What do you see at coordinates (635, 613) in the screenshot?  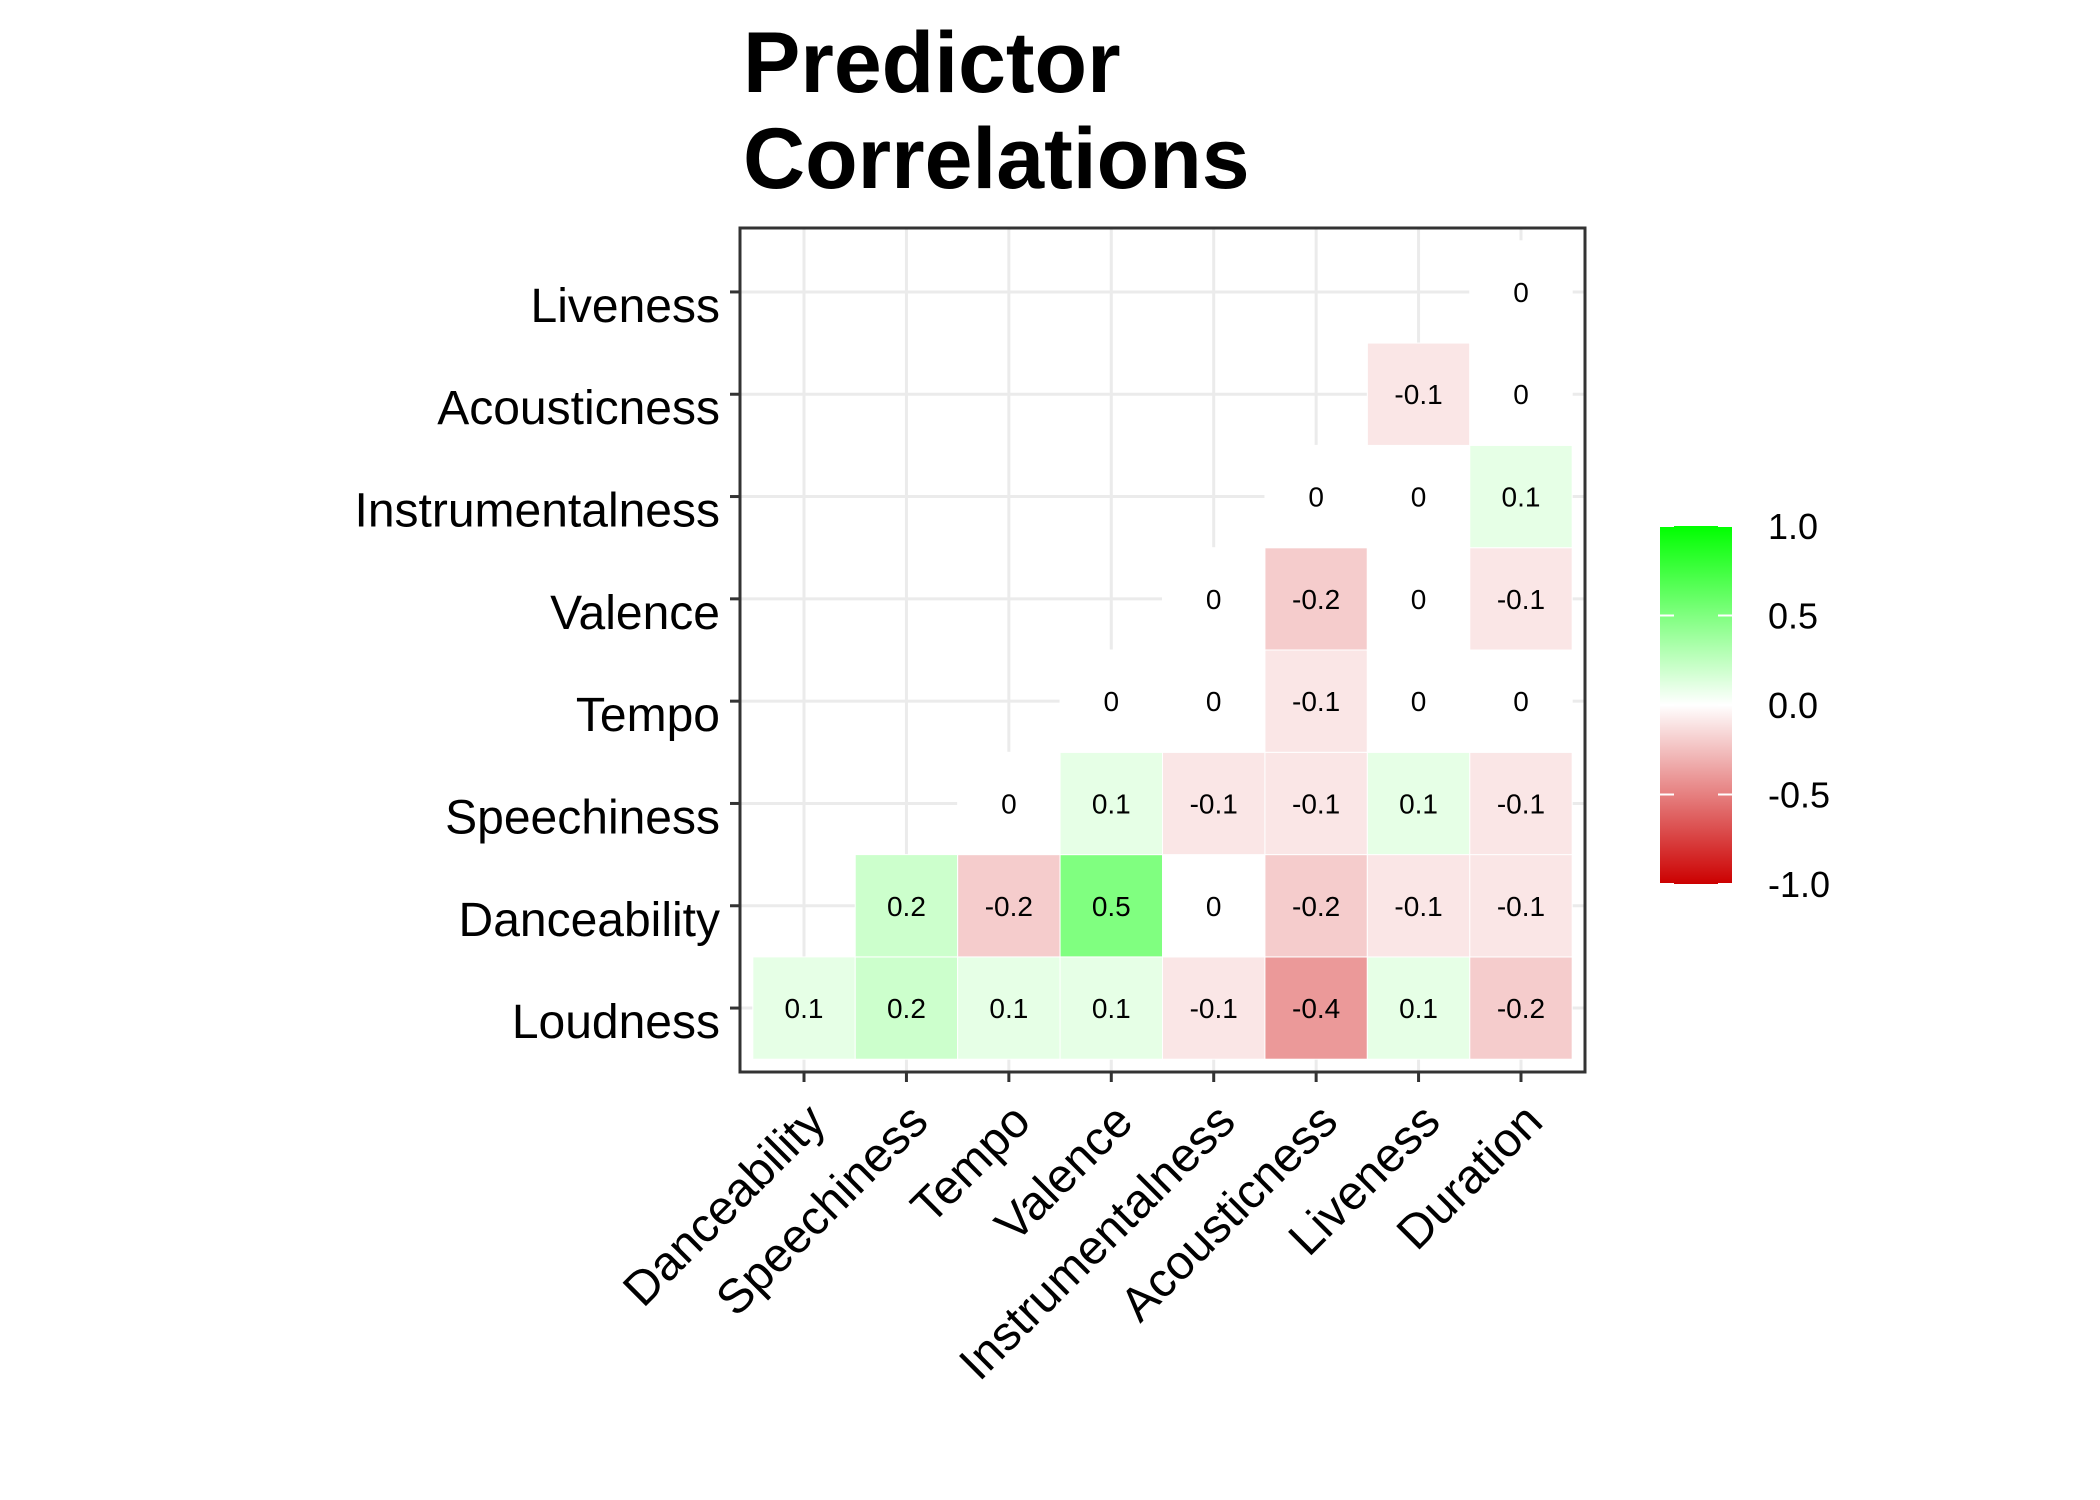 I see `y-tick-label: Valence` at bounding box center [635, 613].